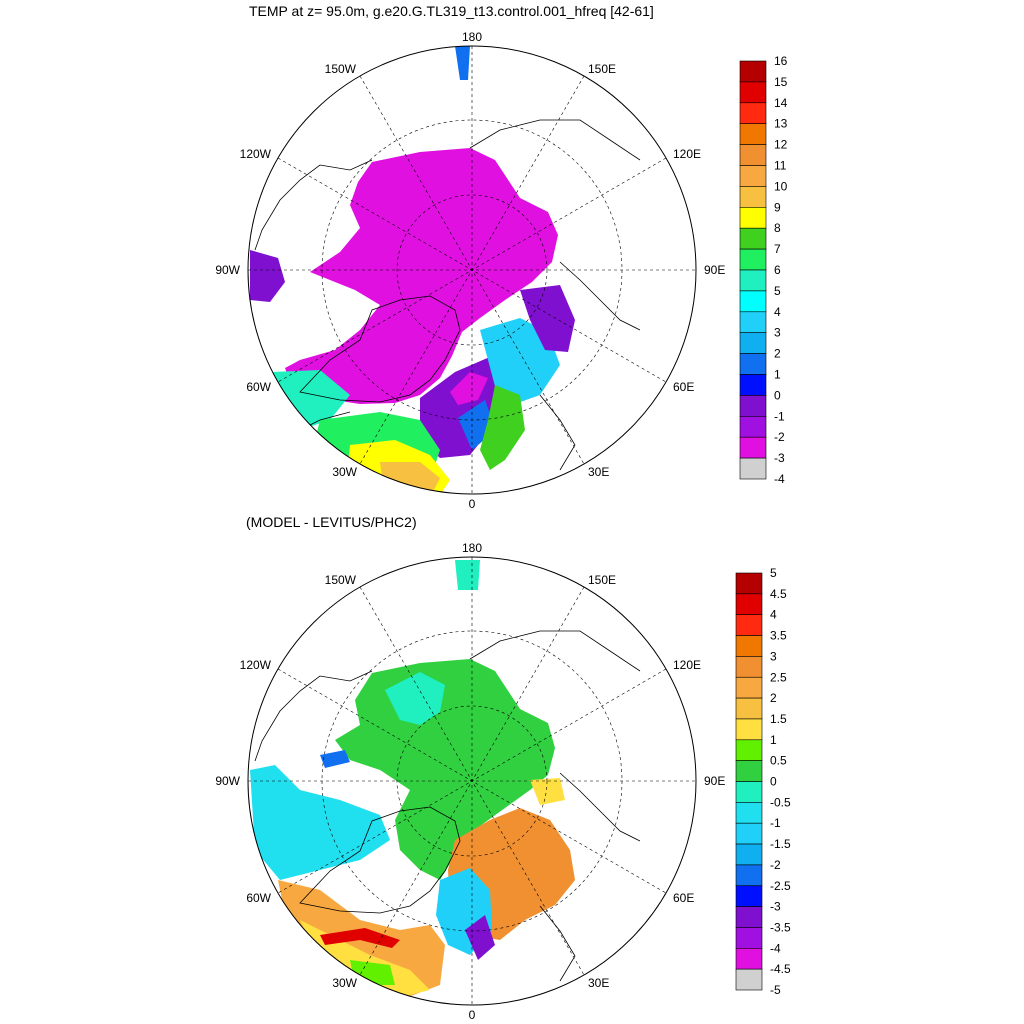 The image size is (1024, 1024). What do you see at coordinates (480, 937) in the screenshot?
I see `bottom-nordic-purple-field` at bounding box center [480, 937].